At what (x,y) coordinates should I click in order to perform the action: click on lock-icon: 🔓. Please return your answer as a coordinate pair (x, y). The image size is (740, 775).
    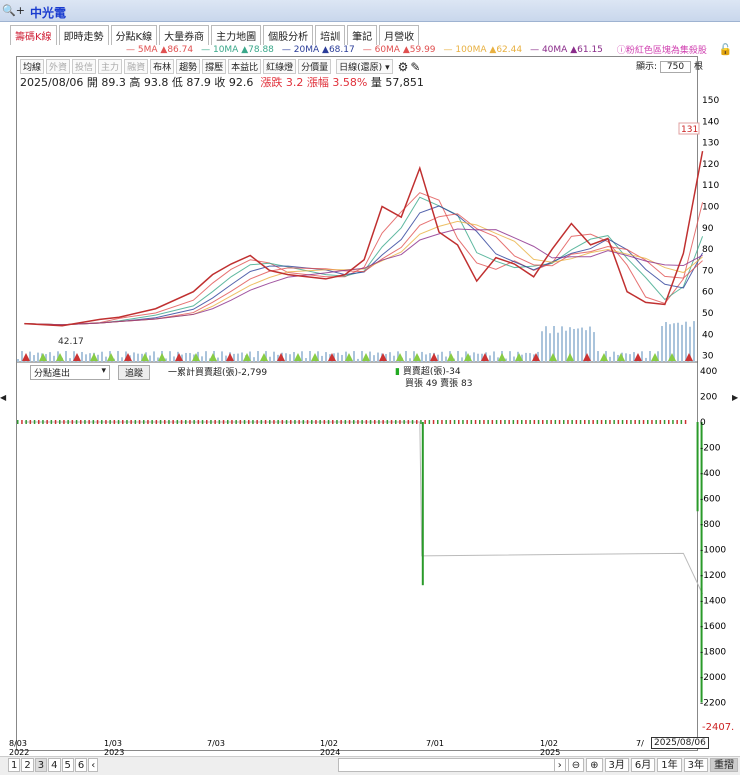
    Looking at the image, I should click on (725, 49).